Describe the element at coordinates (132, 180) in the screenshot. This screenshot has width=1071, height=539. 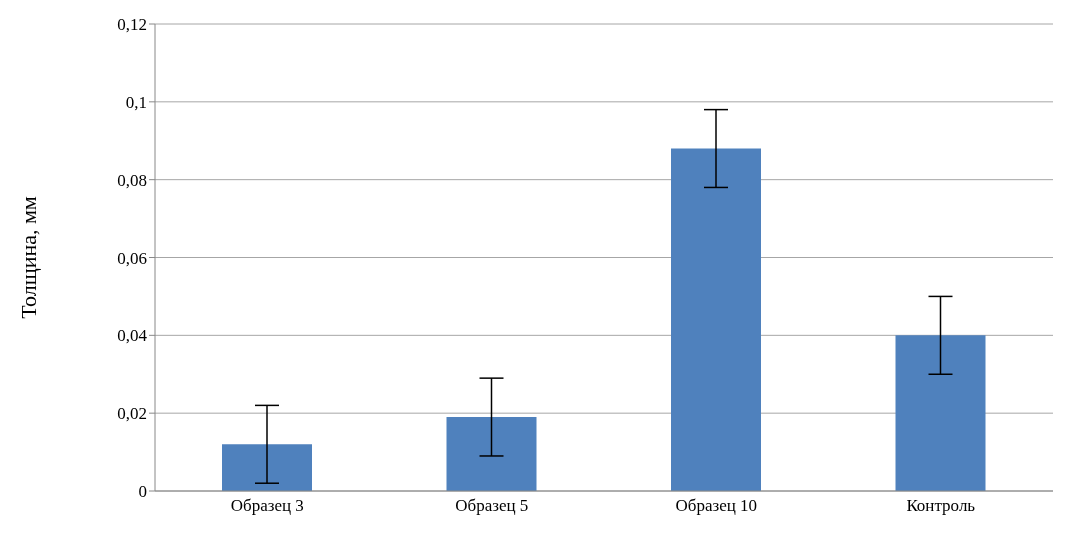
I see `y-tick-label: 0,08` at that location.